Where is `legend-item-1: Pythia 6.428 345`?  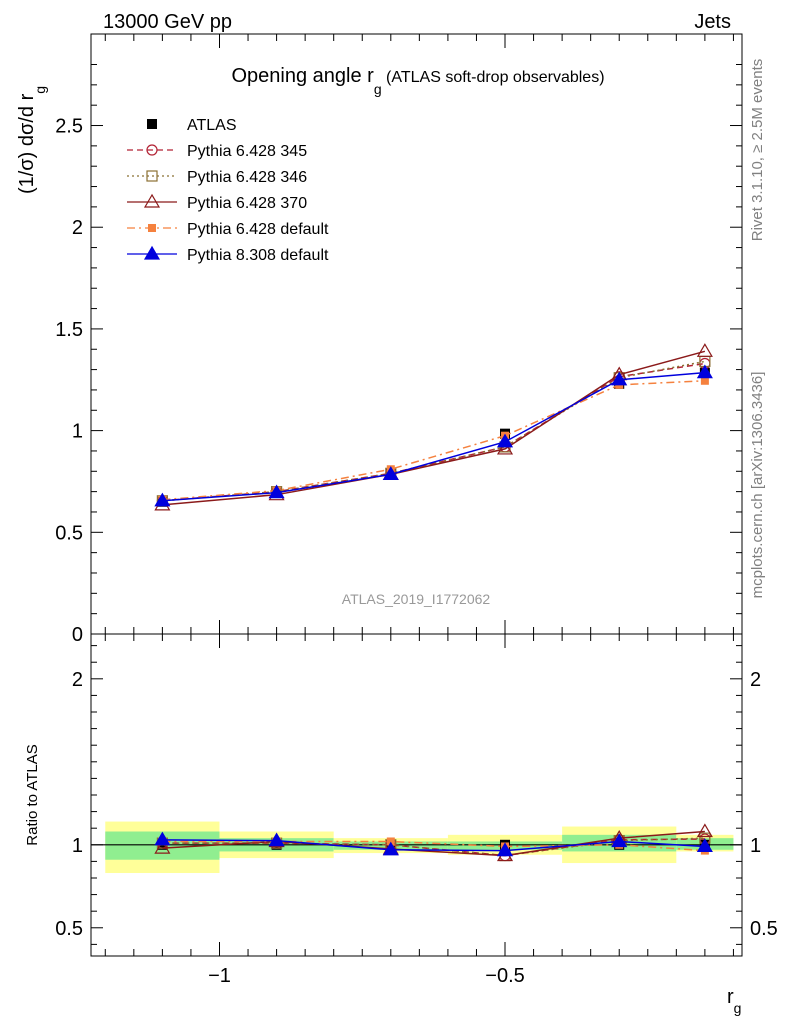 legend-item-1: Pythia 6.428 345 is located at coordinates (217, 151).